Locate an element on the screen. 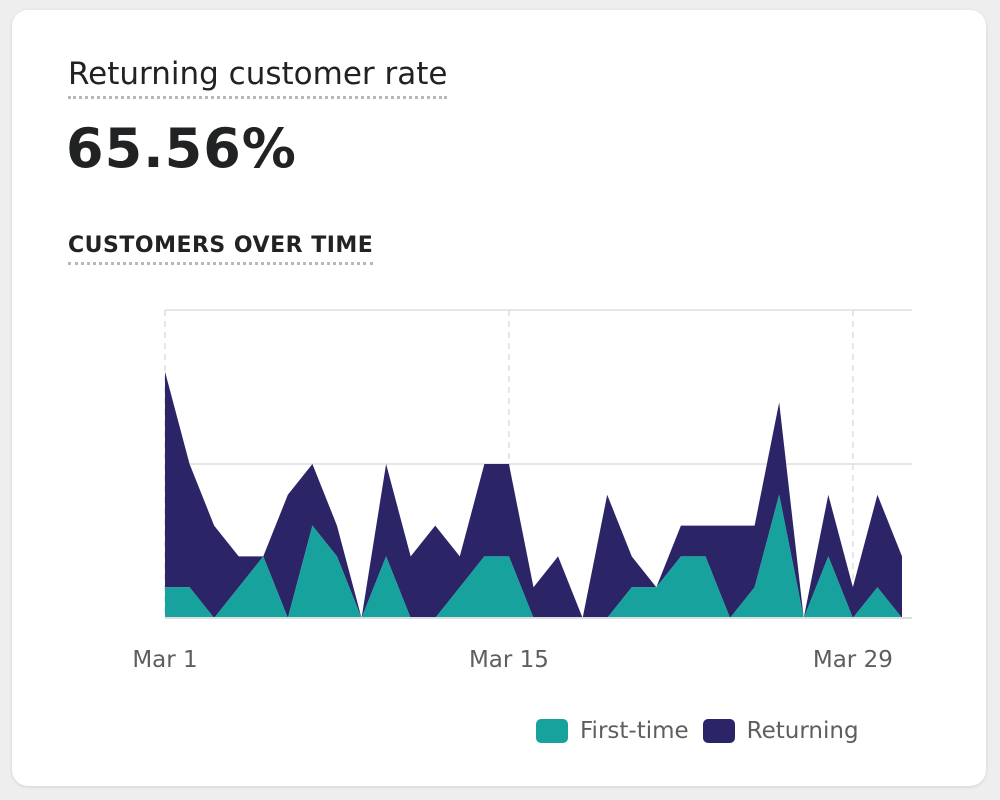 The height and width of the screenshot is (800, 1000). legend-item-first-time: First-time is located at coordinates (612, 731).